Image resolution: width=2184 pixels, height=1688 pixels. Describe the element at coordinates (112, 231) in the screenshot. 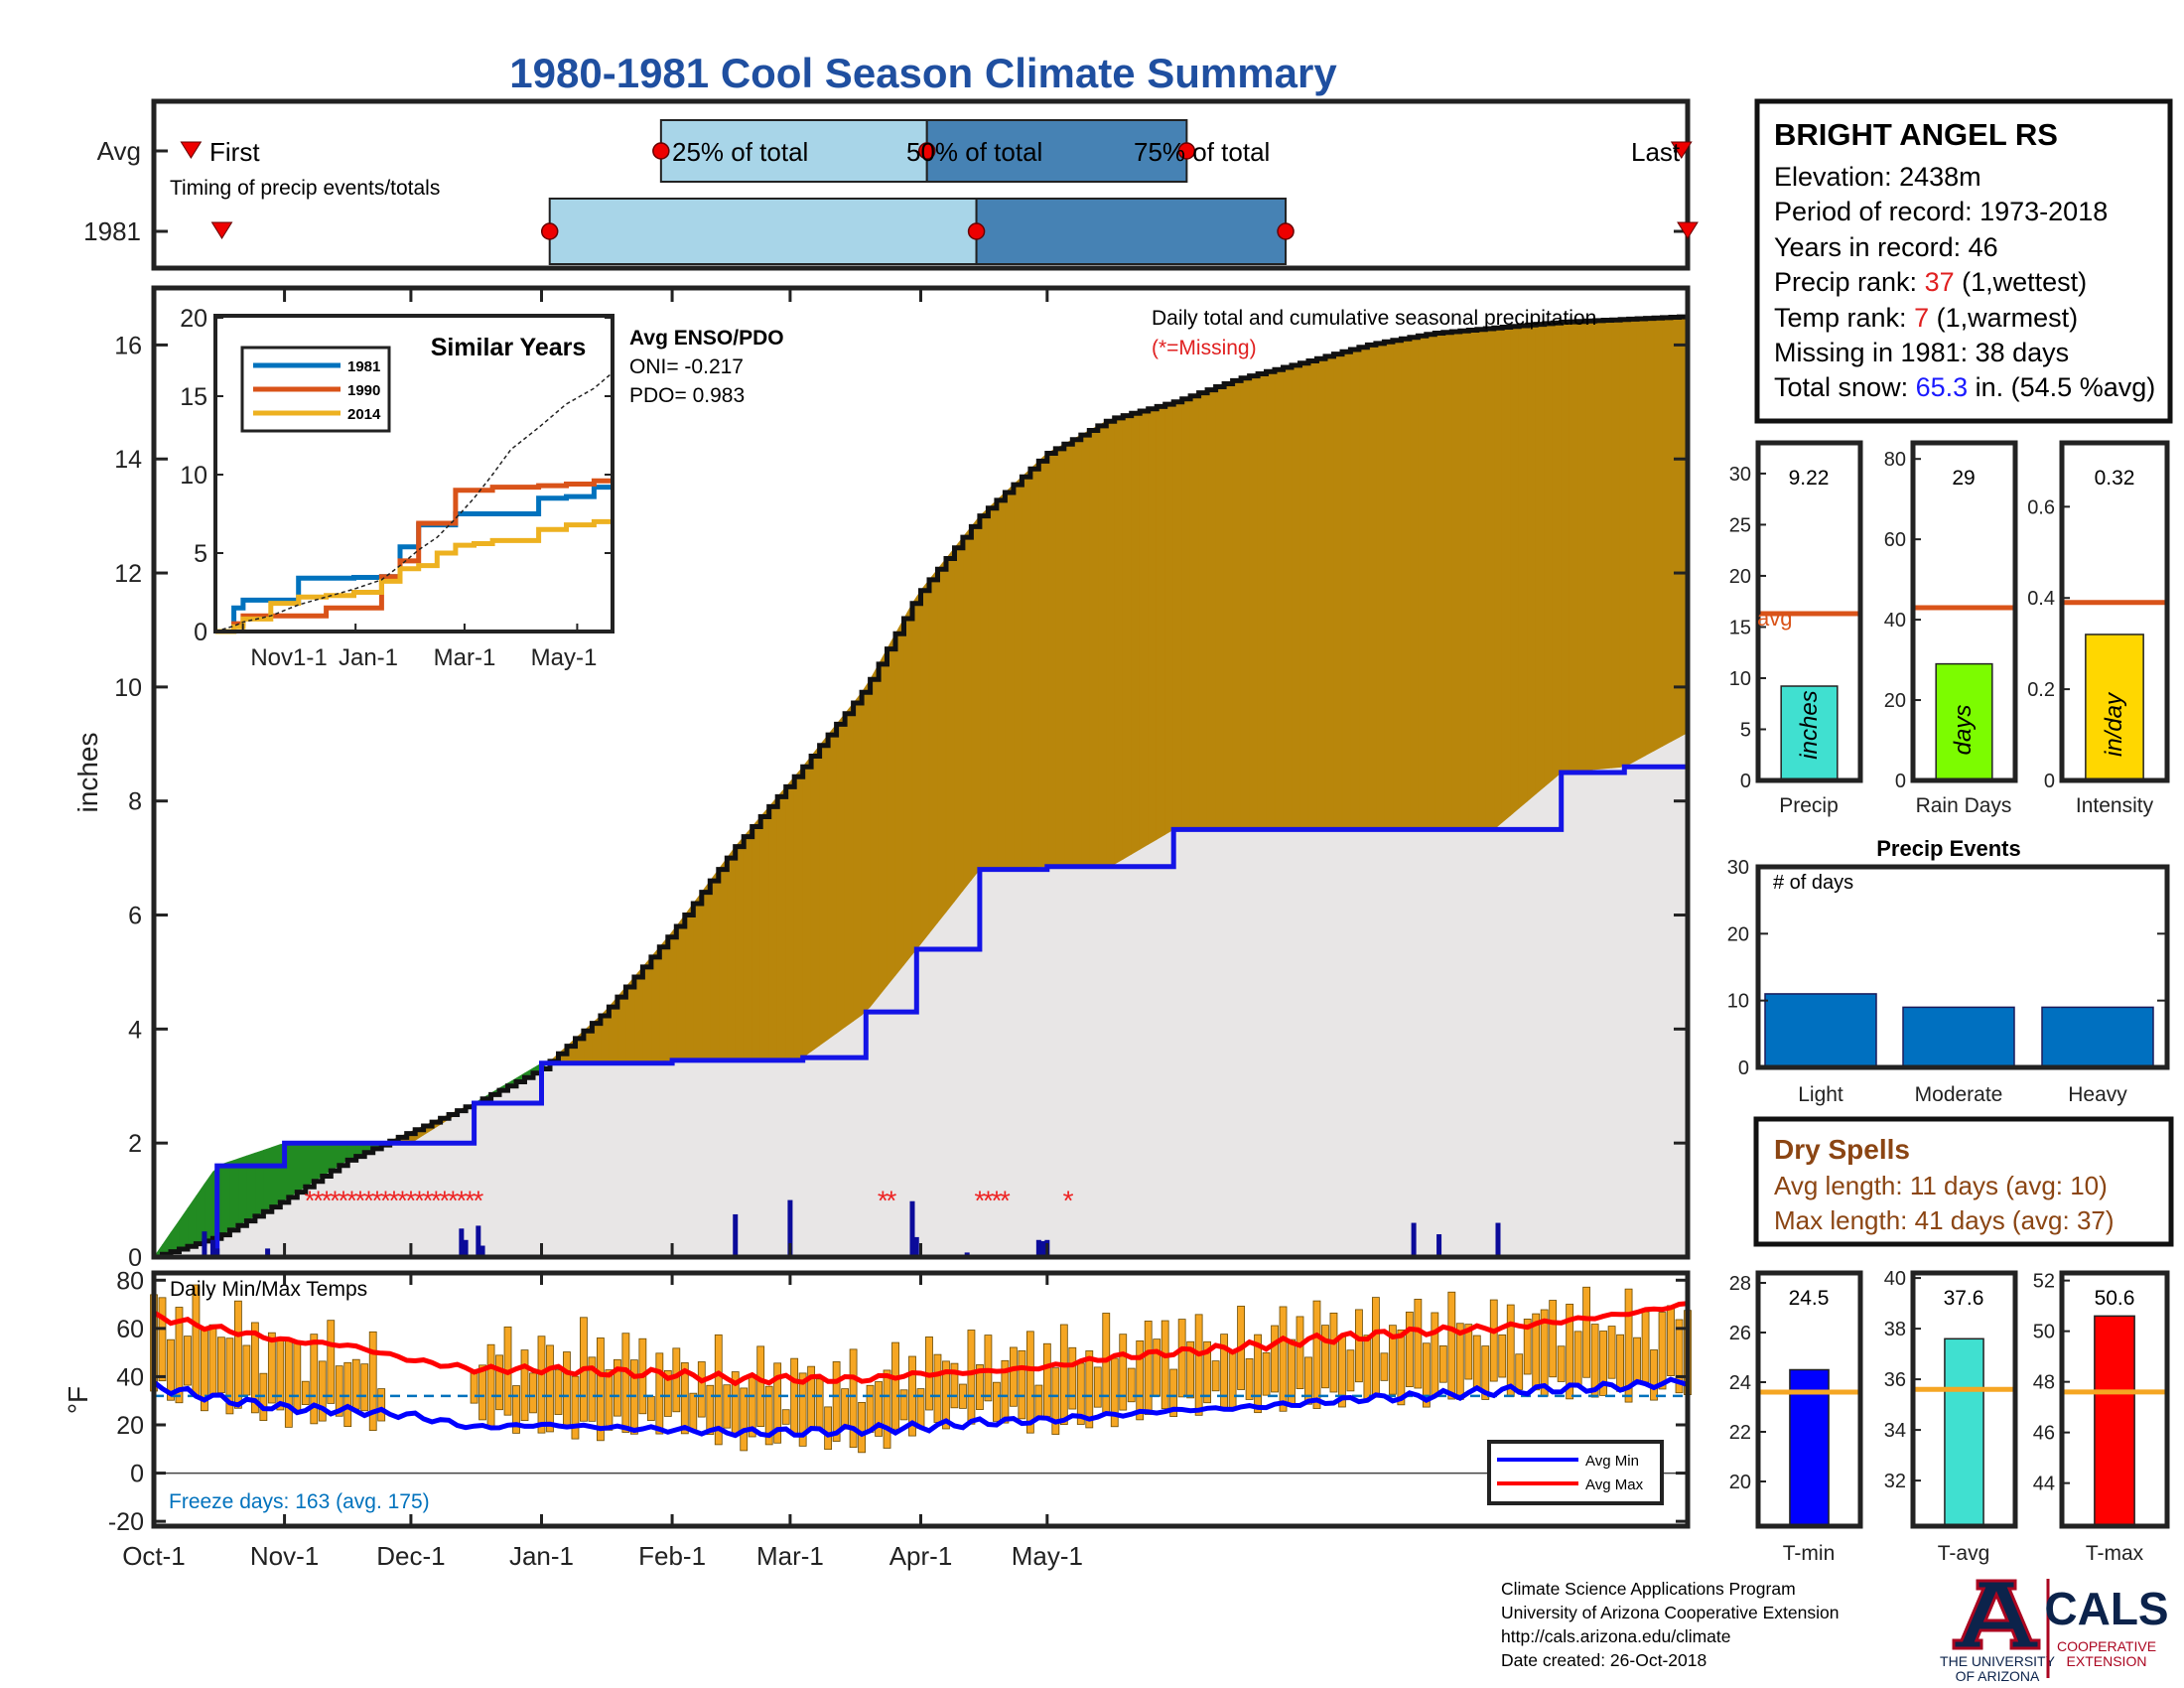

I see `timing-1981-label: 1981` at that location.